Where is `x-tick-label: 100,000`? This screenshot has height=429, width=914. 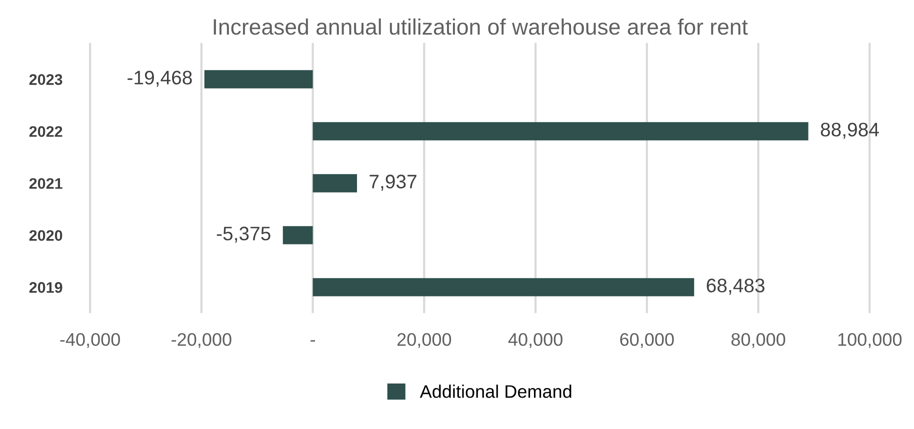
x-tick-label: 100,000 is located at coordinates (870, 340).